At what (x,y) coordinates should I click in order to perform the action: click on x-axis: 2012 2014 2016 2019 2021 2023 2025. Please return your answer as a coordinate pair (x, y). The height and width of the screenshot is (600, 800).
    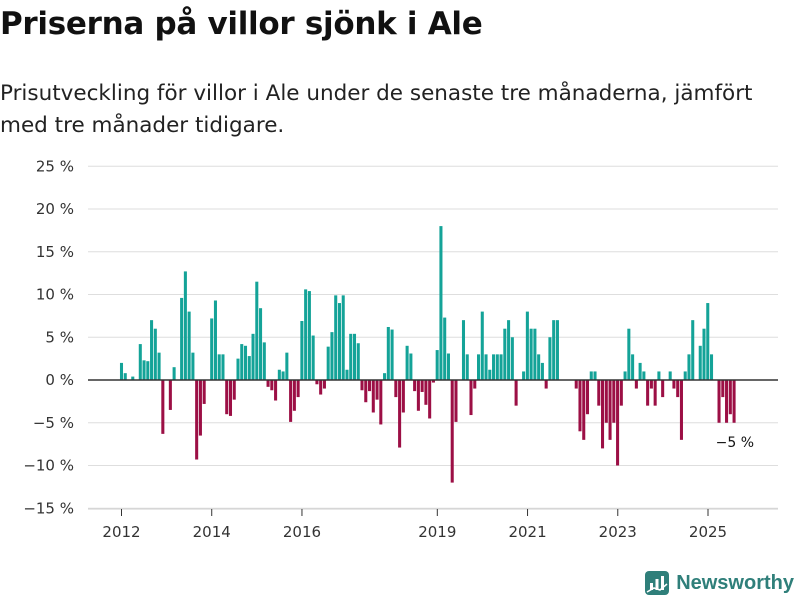
    Looking at the image, I should click on (433, 524).